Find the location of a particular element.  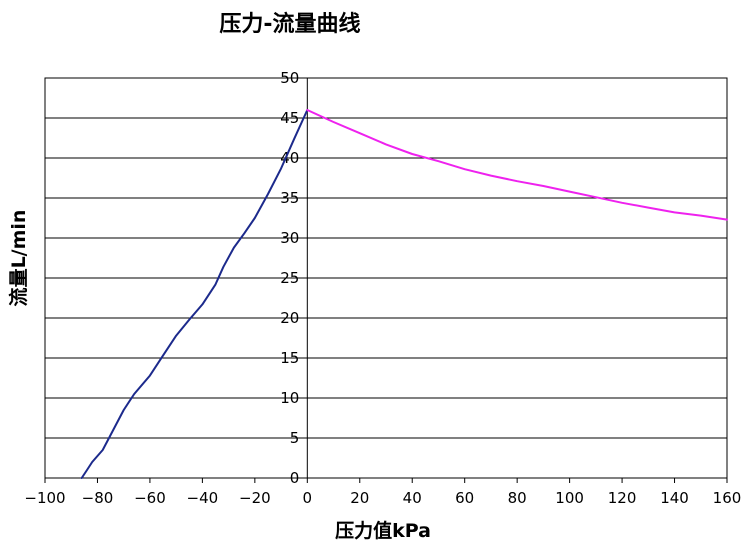

x-tick-label: 100 is located at coordinates (569, 498).